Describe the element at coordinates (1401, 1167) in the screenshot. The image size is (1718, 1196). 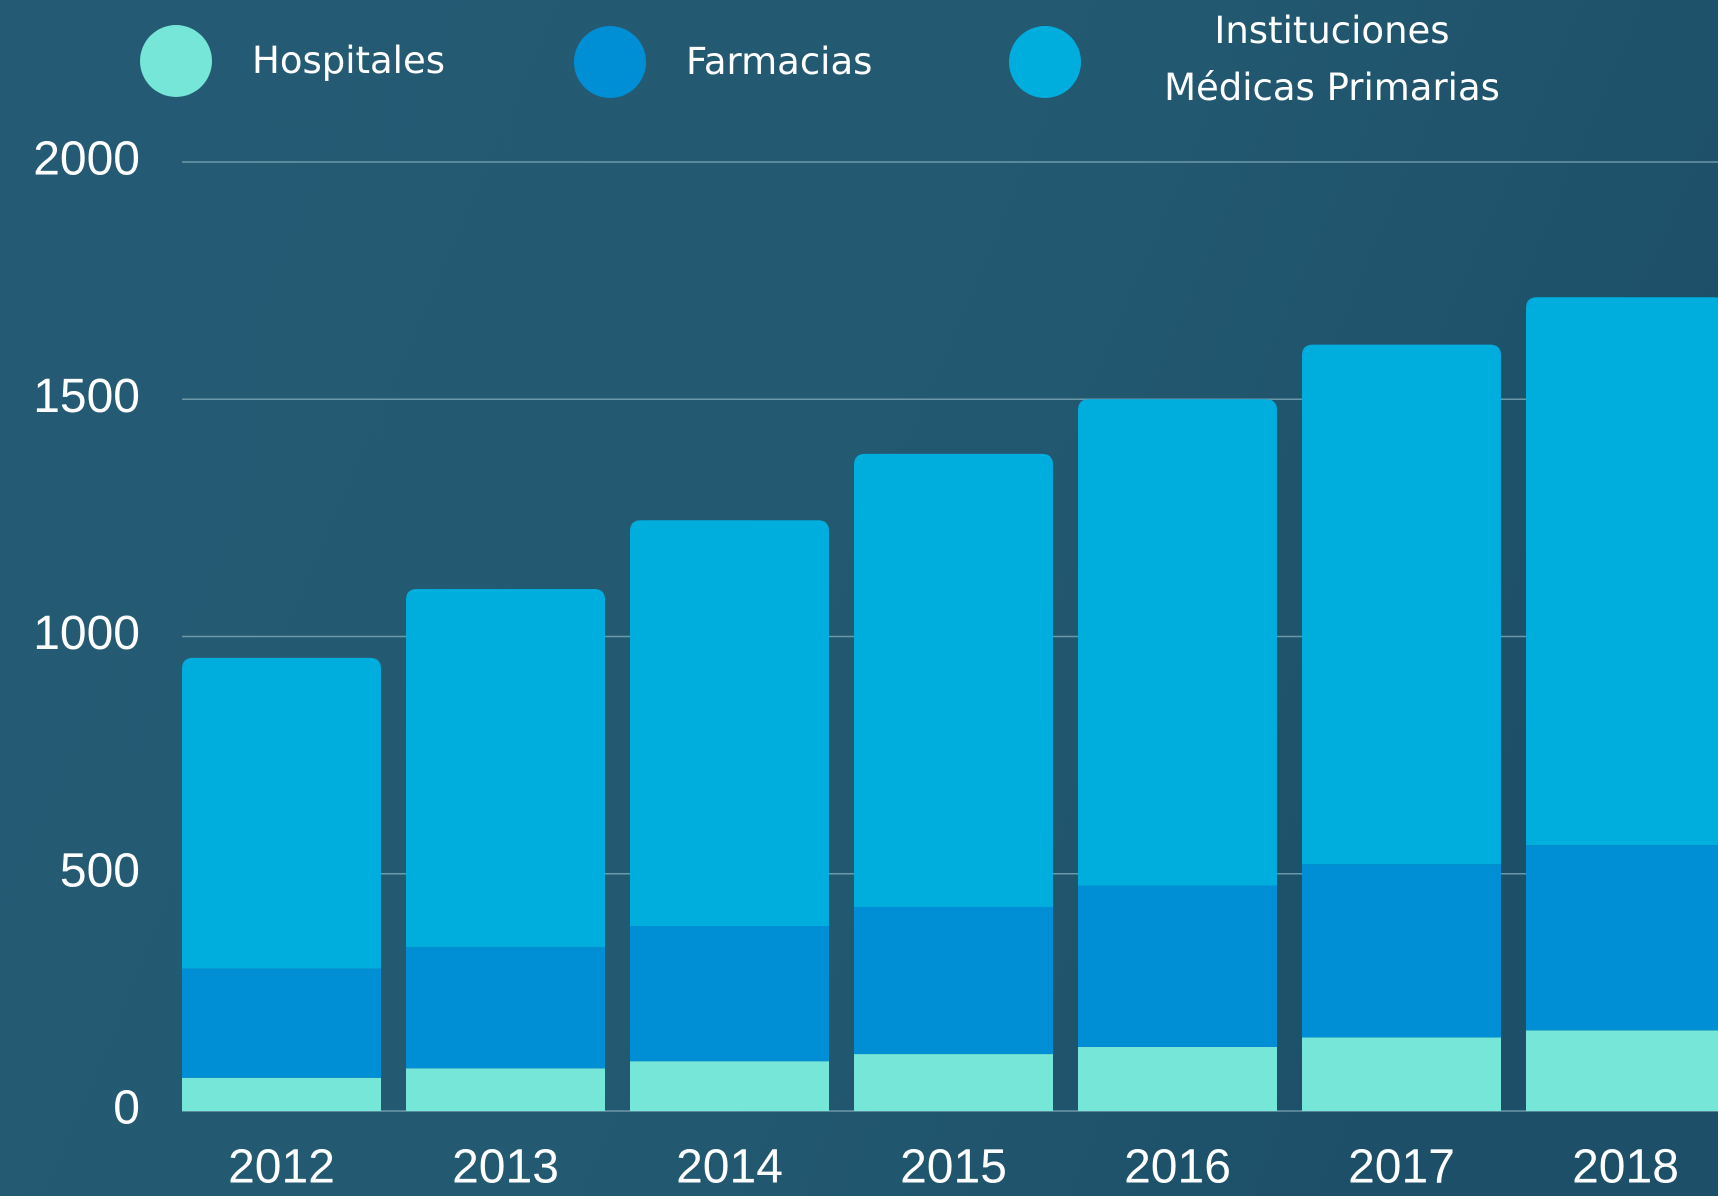
I see `x-tick-label: 2017` at that location.